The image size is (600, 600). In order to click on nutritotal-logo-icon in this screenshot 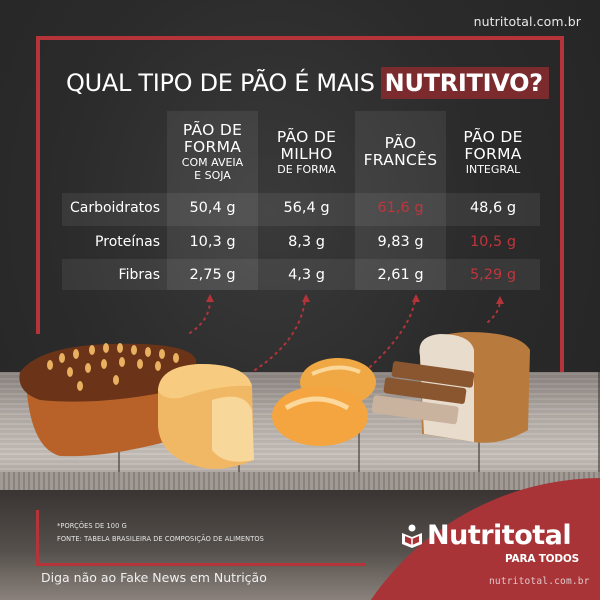, I will do `click(412, 536)`.